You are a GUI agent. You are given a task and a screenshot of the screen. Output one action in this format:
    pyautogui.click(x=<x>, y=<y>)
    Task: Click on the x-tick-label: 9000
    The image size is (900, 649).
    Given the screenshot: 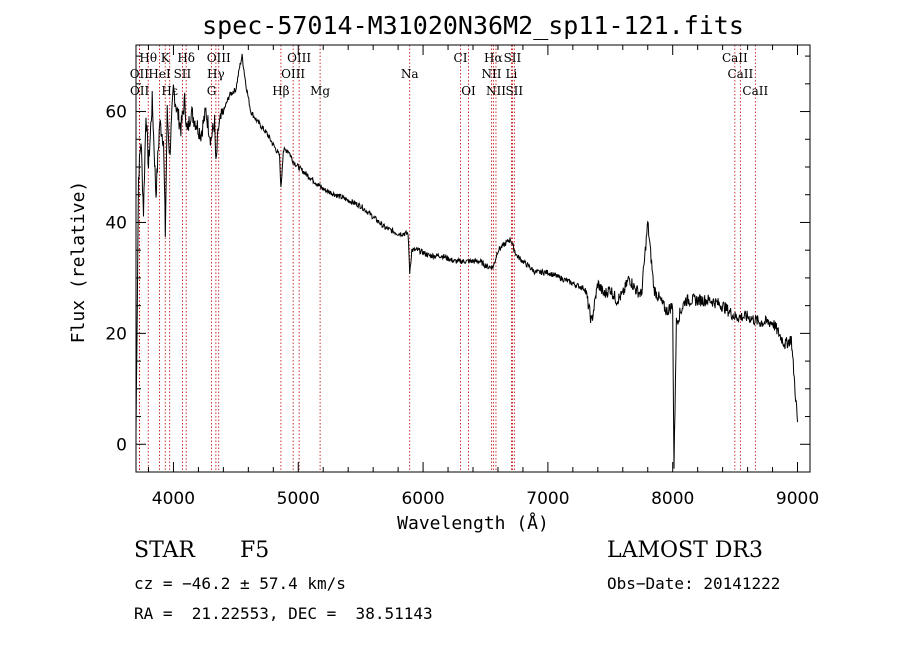 What is the action you would take?
    pyautogui.click(x=797, y=499)
    